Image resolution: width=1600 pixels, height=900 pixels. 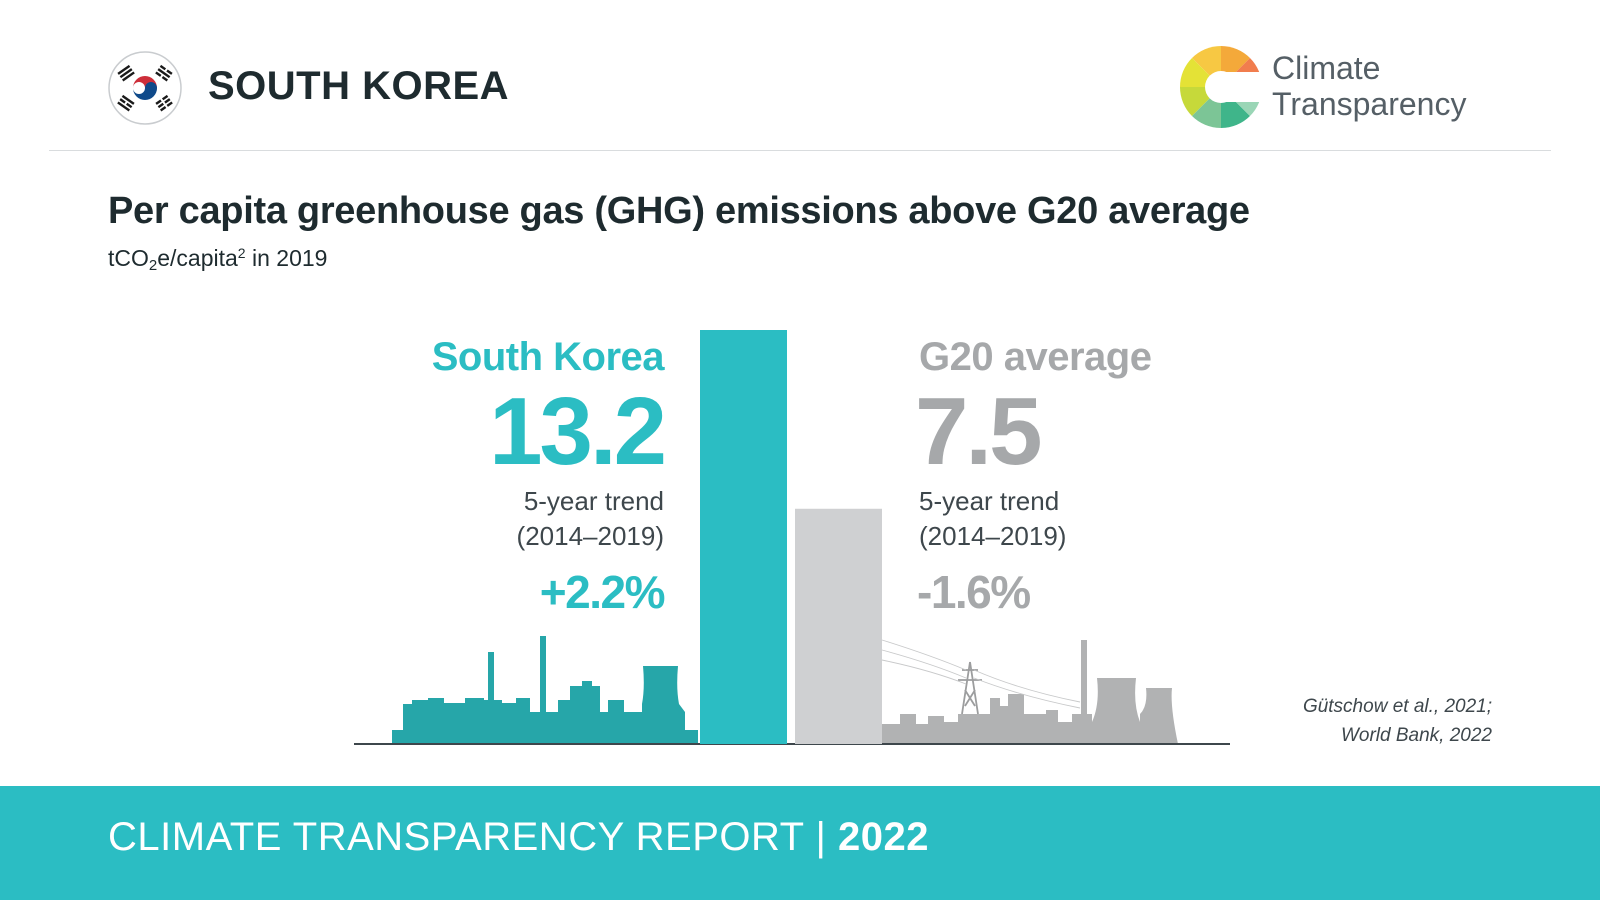 I want to click on subtitle-superscript: 2, so click(x=241, y=253).